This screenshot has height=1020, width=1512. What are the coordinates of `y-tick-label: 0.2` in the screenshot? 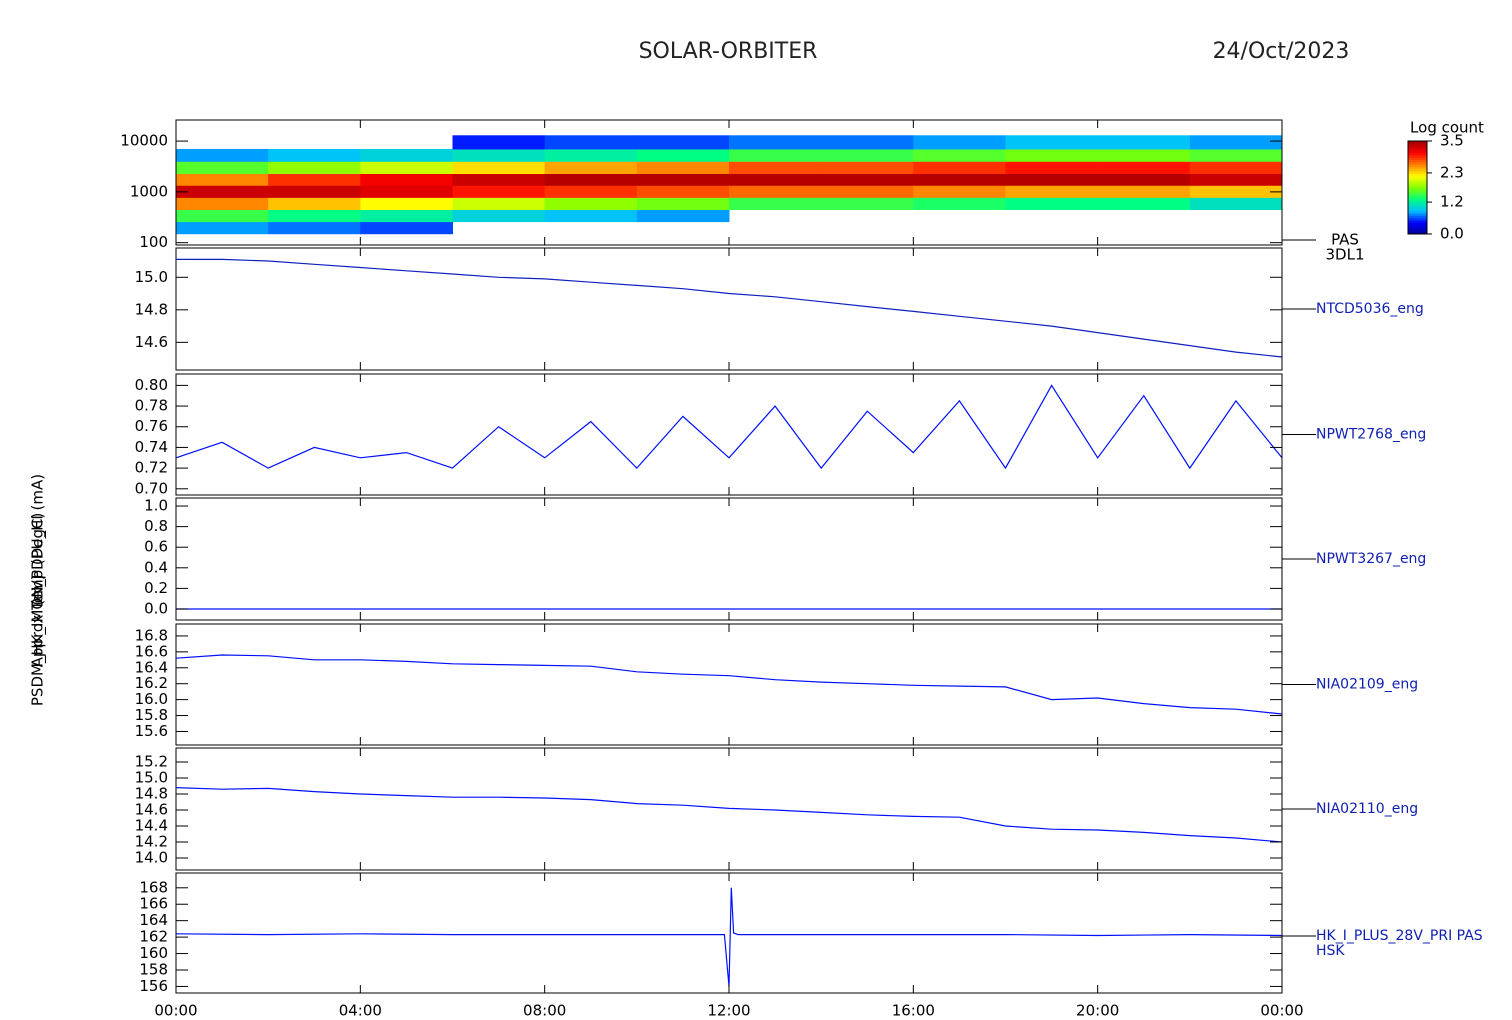 It's located at (156, 588).